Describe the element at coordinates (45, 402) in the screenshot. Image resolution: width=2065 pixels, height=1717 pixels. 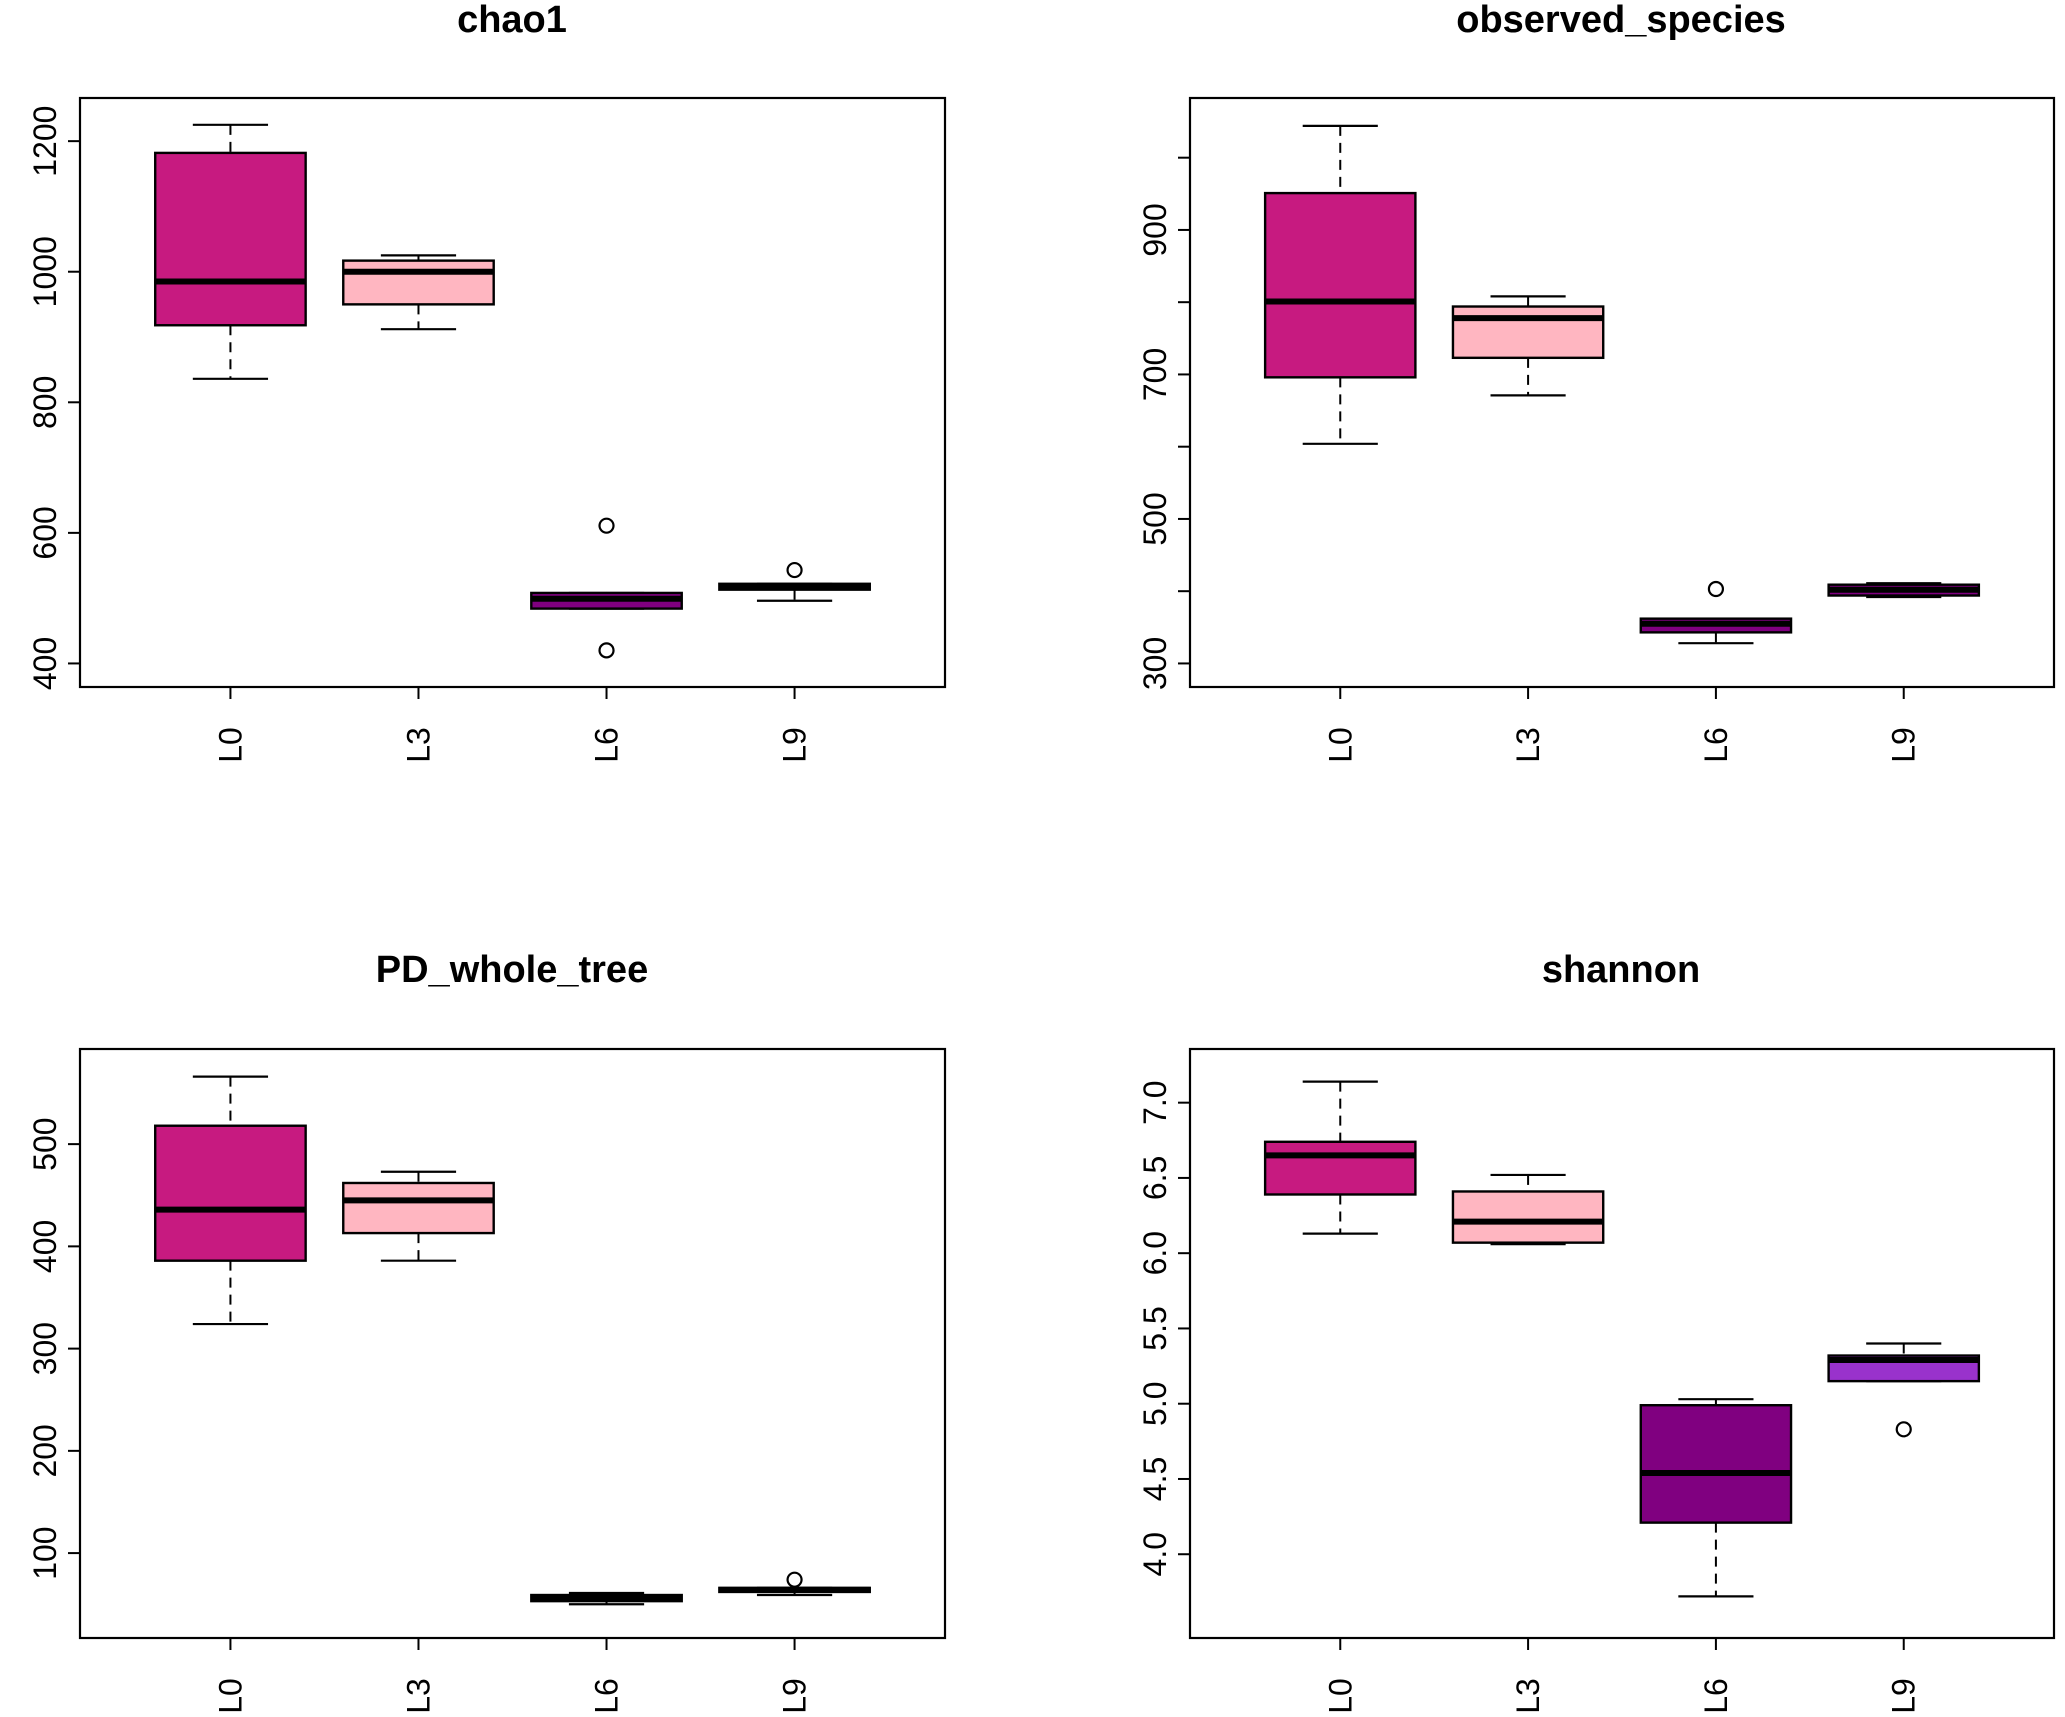
I see `y-tick-label: 800` at that location.